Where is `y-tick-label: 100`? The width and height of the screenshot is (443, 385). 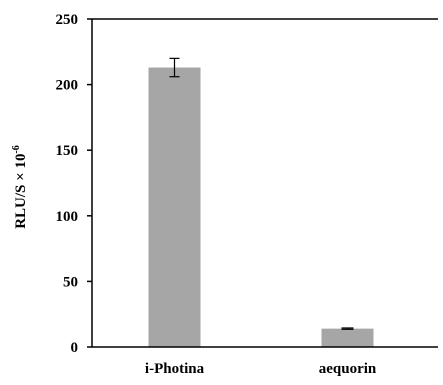 y-tick-label: 100 is located at coordinates (67, 217).